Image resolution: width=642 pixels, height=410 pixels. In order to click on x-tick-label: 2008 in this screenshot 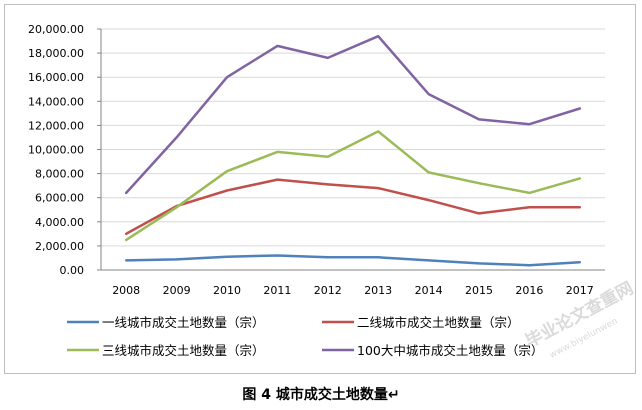, I will do `click(126, 290)`.